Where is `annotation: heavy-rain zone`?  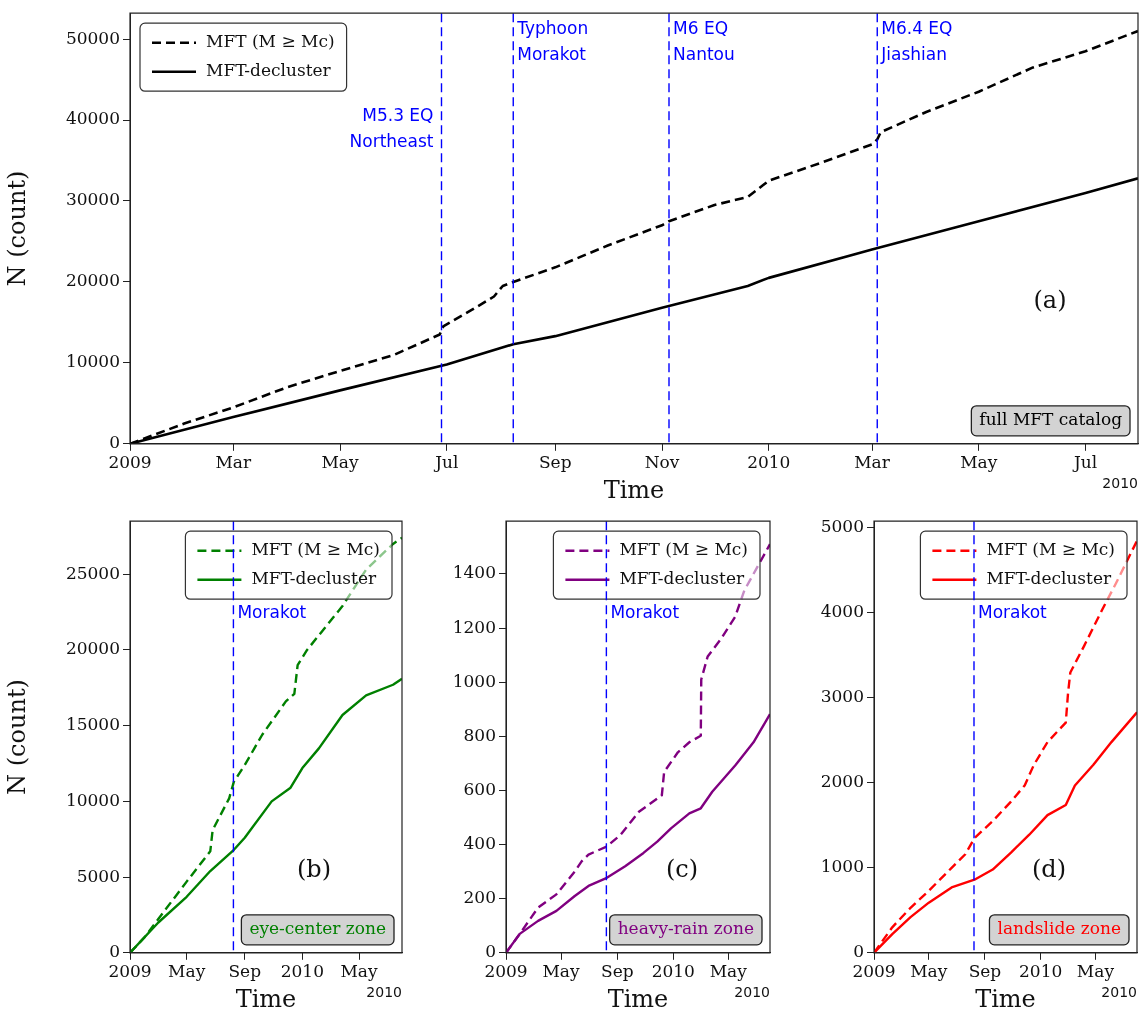
annotation: heavy-rain zone is located at coordinates (686, 928).